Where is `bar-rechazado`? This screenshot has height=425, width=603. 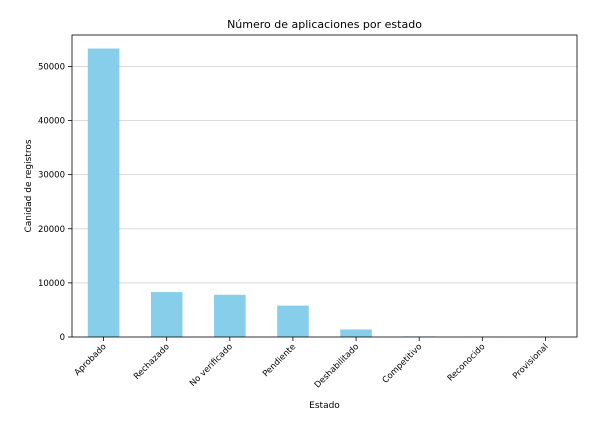
bar-rechazado is located at coordinates (167, 314).